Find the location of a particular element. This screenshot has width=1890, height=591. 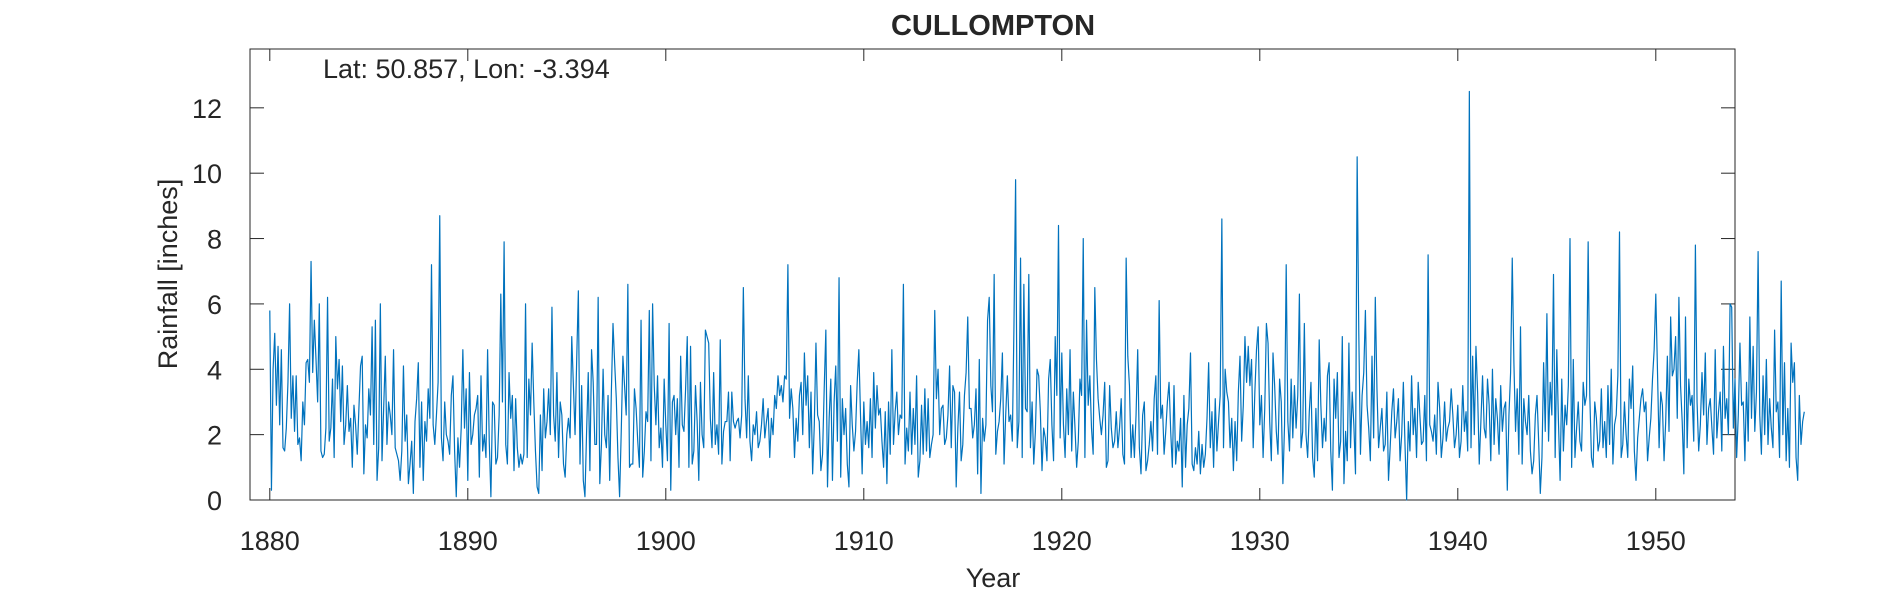

y-tick-label-10: 10 is located at coordinates (207, 174).